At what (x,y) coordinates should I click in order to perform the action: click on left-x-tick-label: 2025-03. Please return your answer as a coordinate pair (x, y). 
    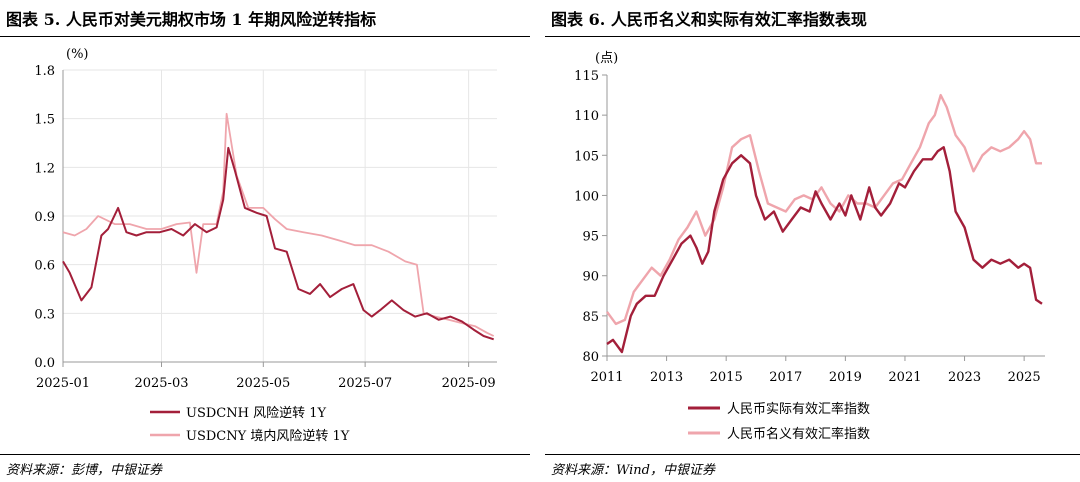
    Looking at the image, I should click on (161, 383).